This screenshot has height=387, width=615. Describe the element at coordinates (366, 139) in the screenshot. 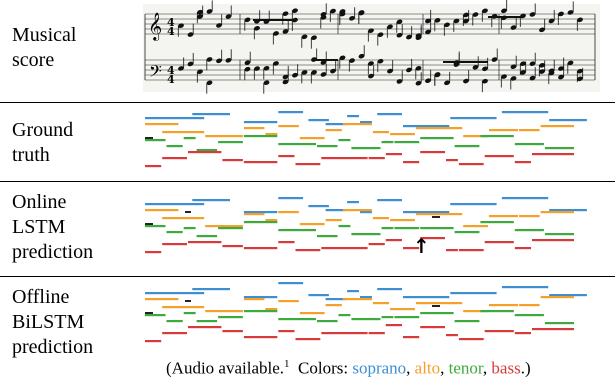

I see `ground-truth-roll` at that location.